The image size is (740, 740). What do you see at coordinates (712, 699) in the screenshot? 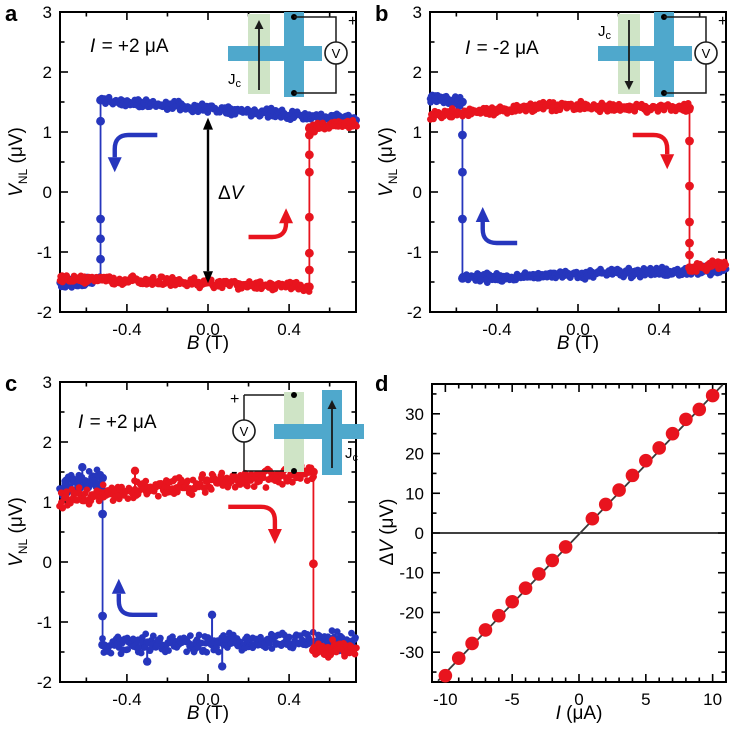
I see `x-tick-label: 10` at bounding box center [712, 699].